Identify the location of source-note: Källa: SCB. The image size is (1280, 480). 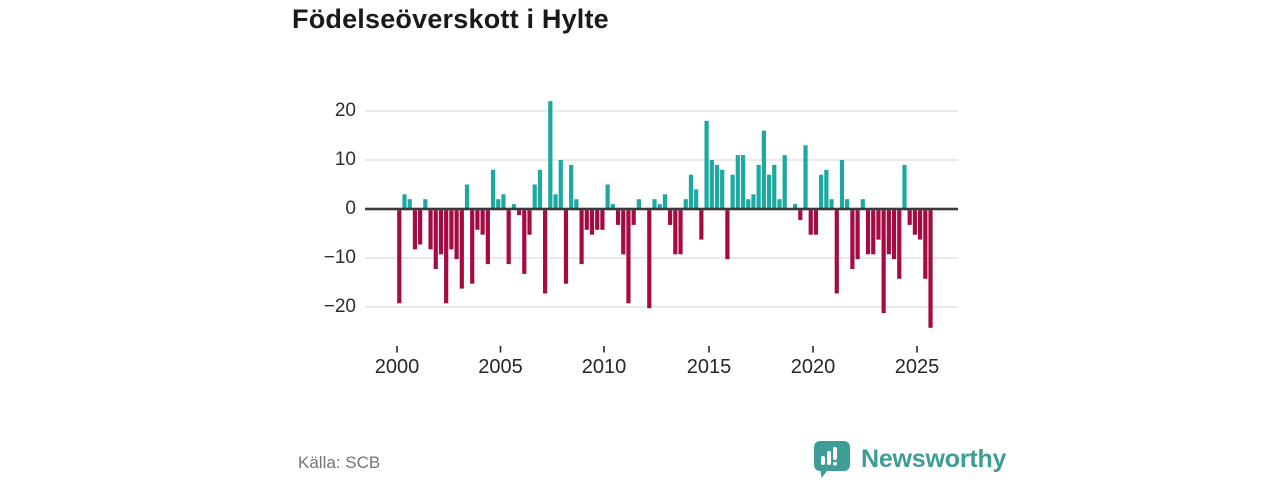
(339, 462).